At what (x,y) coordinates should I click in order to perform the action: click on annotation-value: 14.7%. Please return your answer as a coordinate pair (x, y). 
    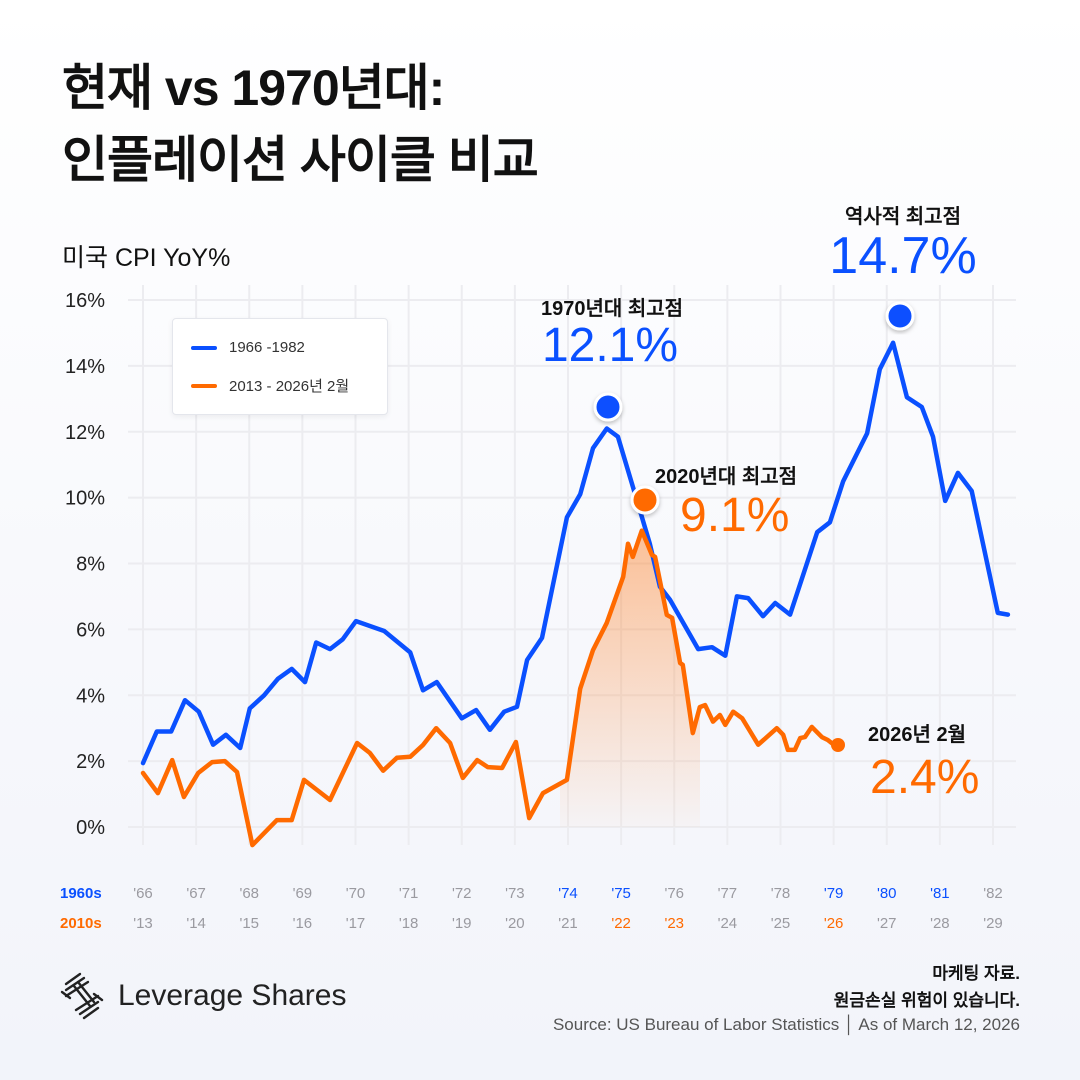
    Looking at the image, I should click on (903, 256).